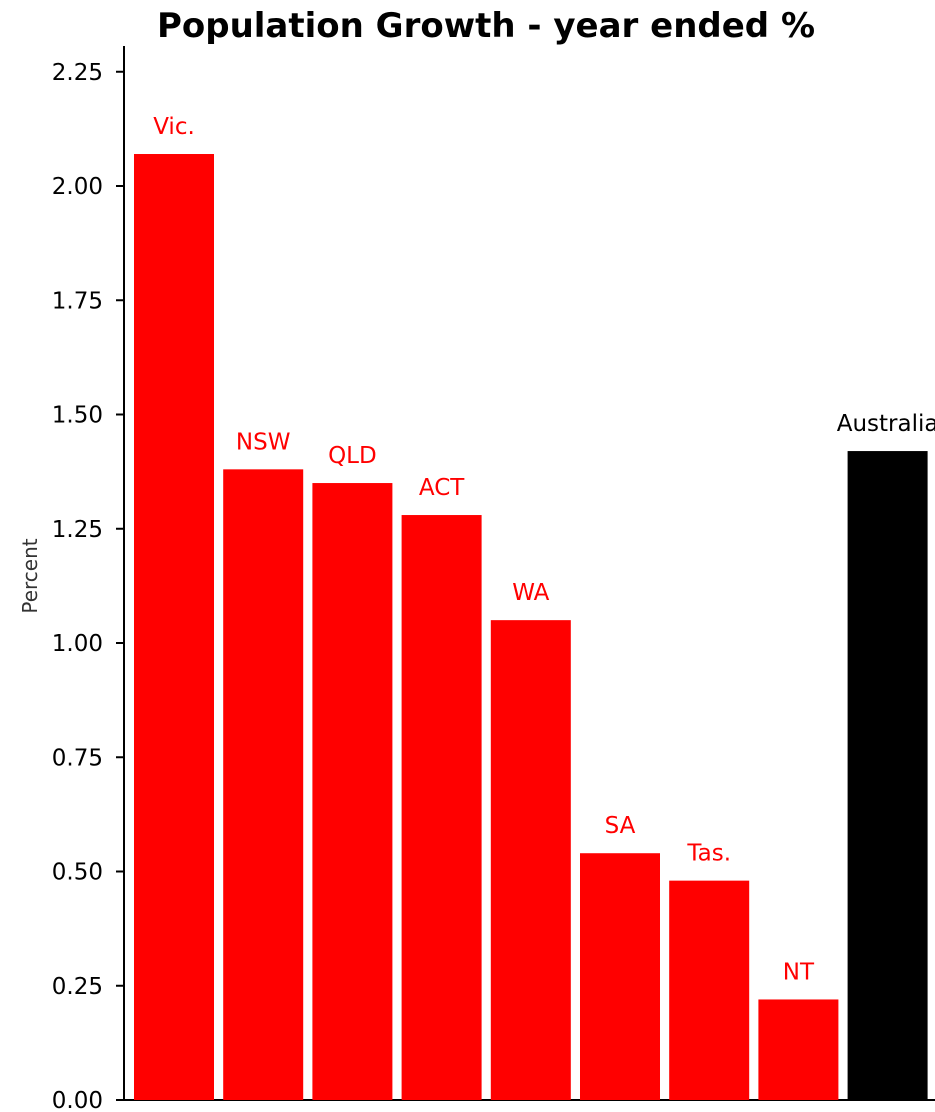 The image size is (935, 1112). What do you see at coordinates (708, 854) in the screenshot?
I see `bar-label: Tas.` at bounding box center [708, 854].